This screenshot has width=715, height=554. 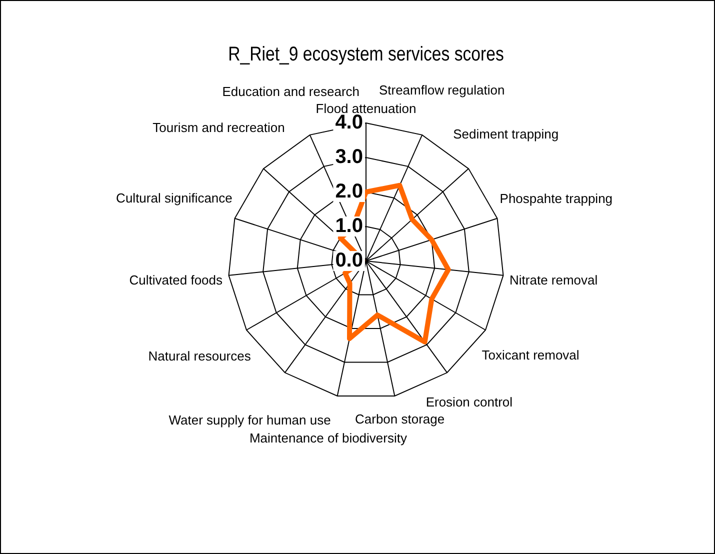 What do you see at coordinates (349, 226) in the screenshot?
I see `y-tick-label: 1.0` at bounding box center [349, 226].